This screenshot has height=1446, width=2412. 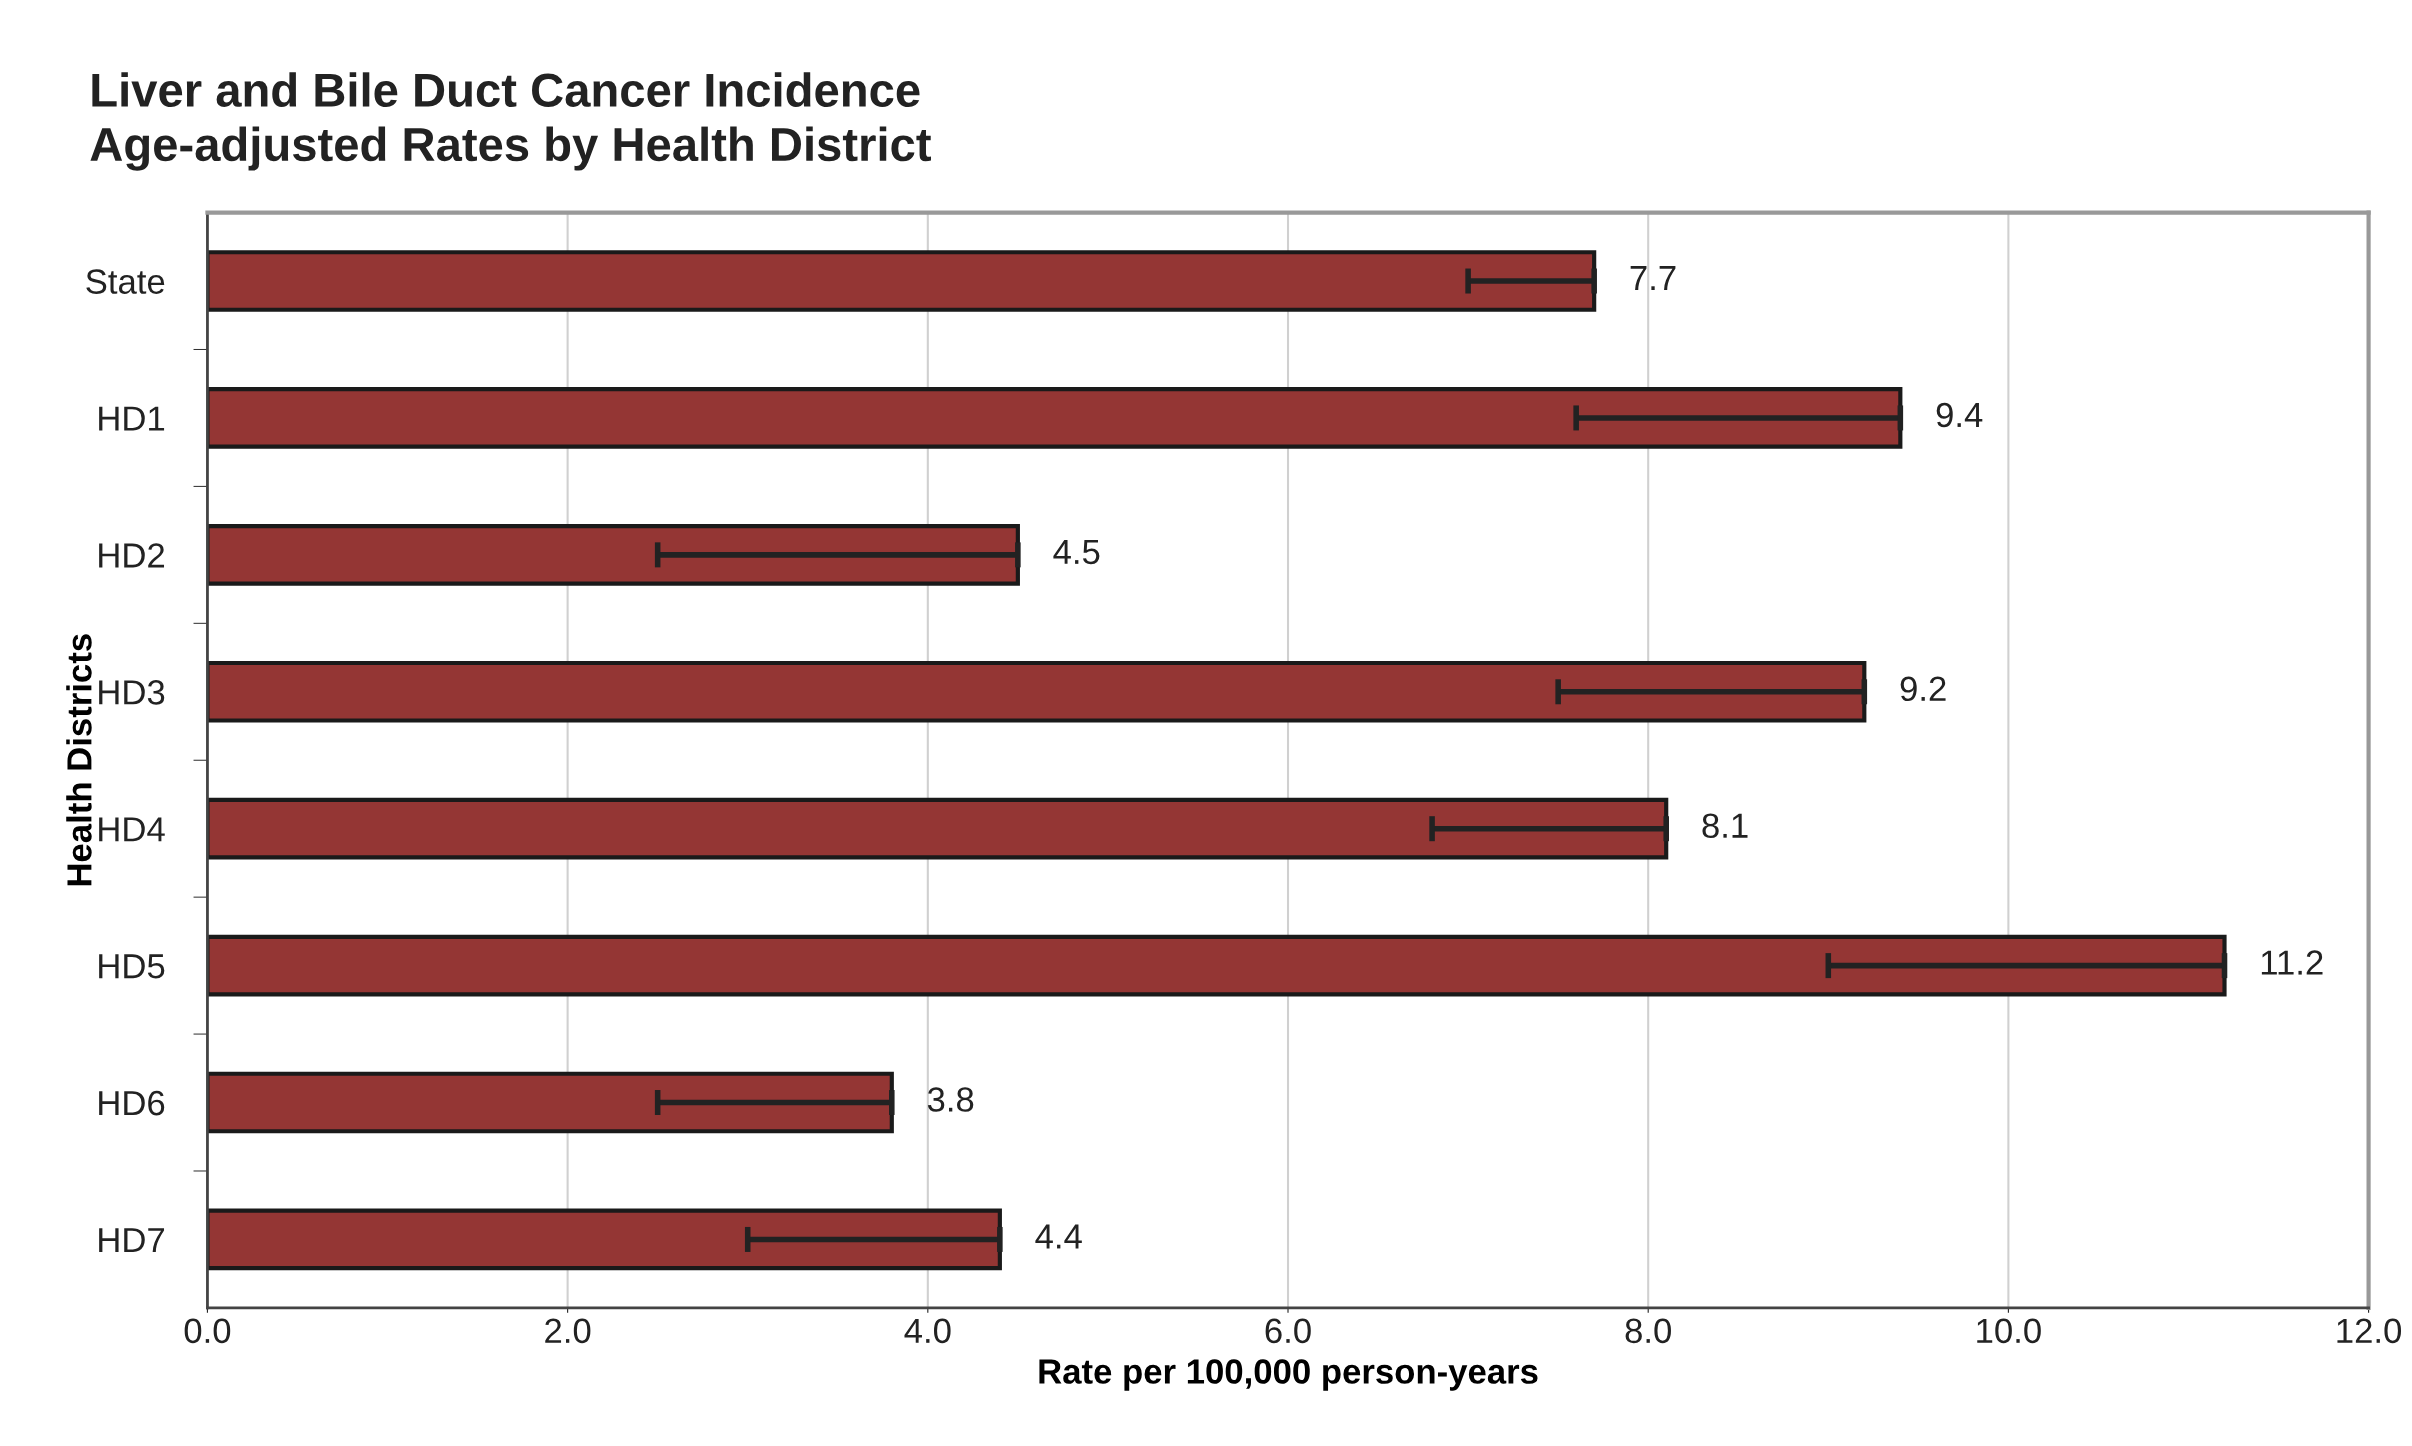 What do you see at coordinates (1076, 552) in the screenshot?
I see `data-label: 4.5` at bounding box center [1076, 552].